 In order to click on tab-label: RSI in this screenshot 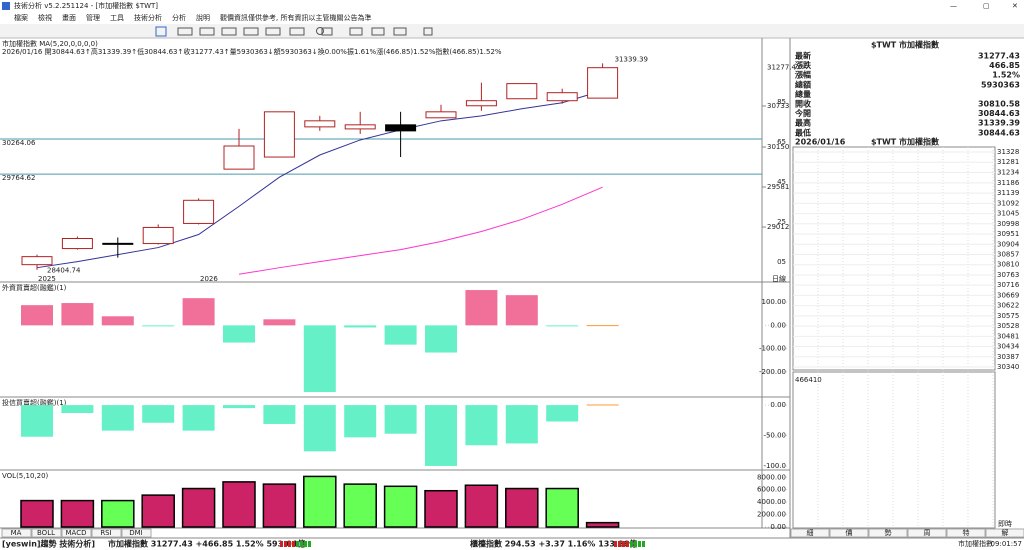, I will do `click(105, 533)`.